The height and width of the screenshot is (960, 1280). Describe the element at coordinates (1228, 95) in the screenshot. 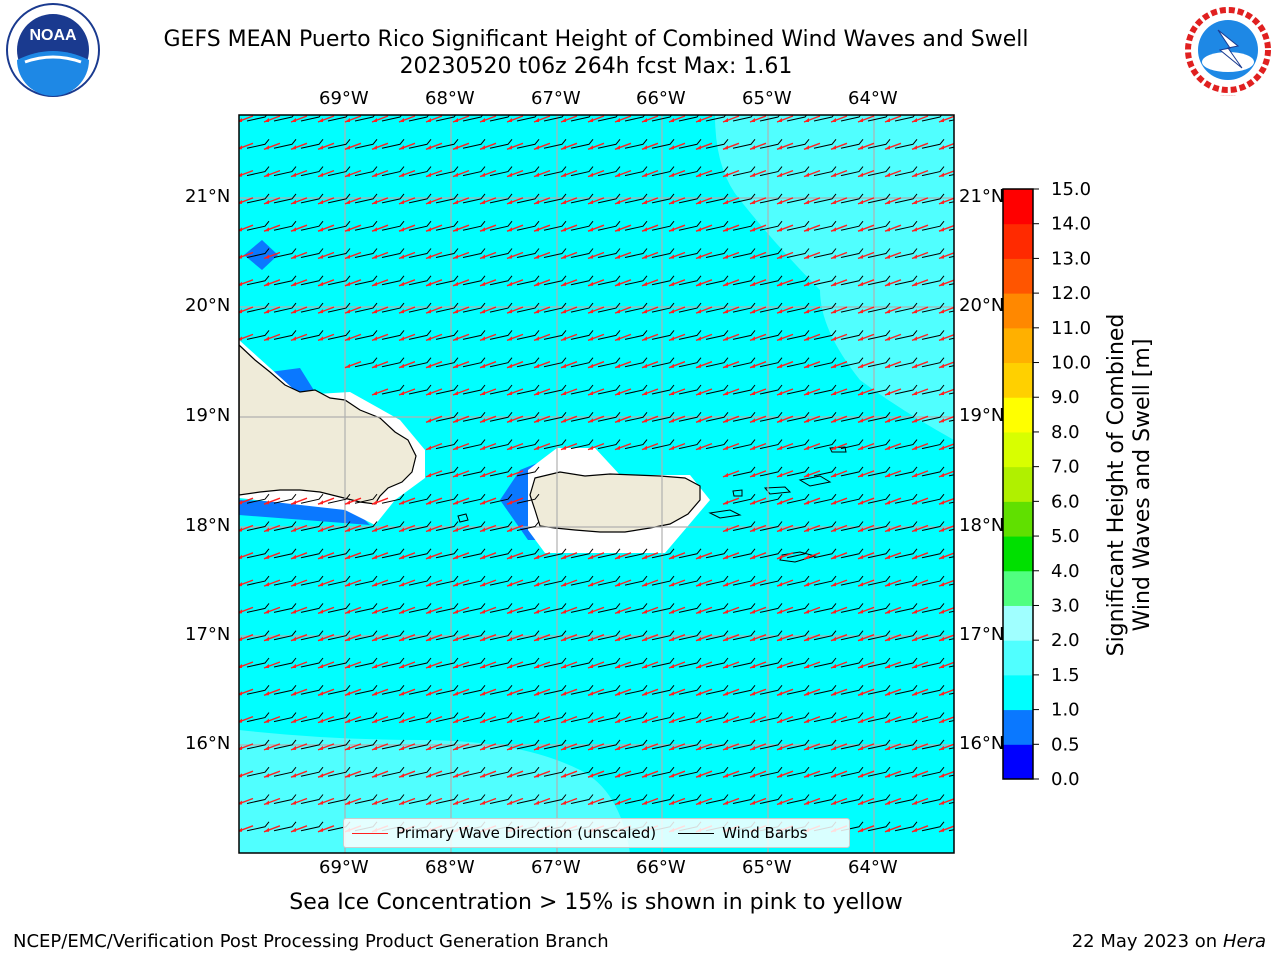

I see `nws-logo-text: NATIONAL WEATHER SERVICE` at that location.